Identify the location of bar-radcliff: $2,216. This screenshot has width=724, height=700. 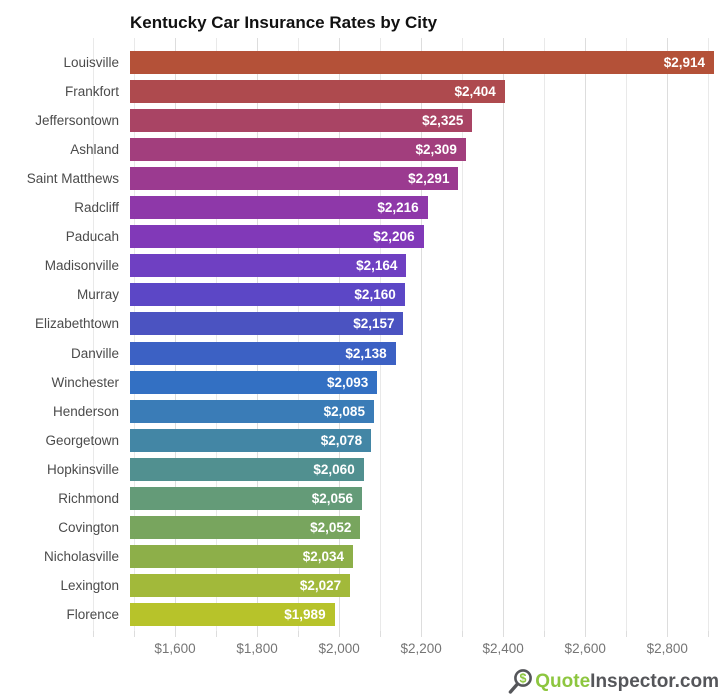
(278, 208).